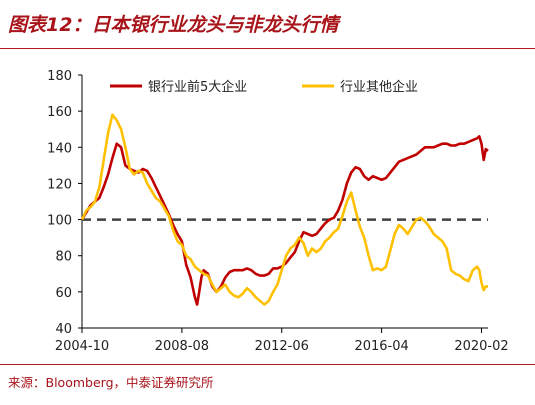 Image resolution: width=535 pixels, height=405 pixels. I want to click on legend: 银行业前5大企业 行业其他企业, so click(264, 87).